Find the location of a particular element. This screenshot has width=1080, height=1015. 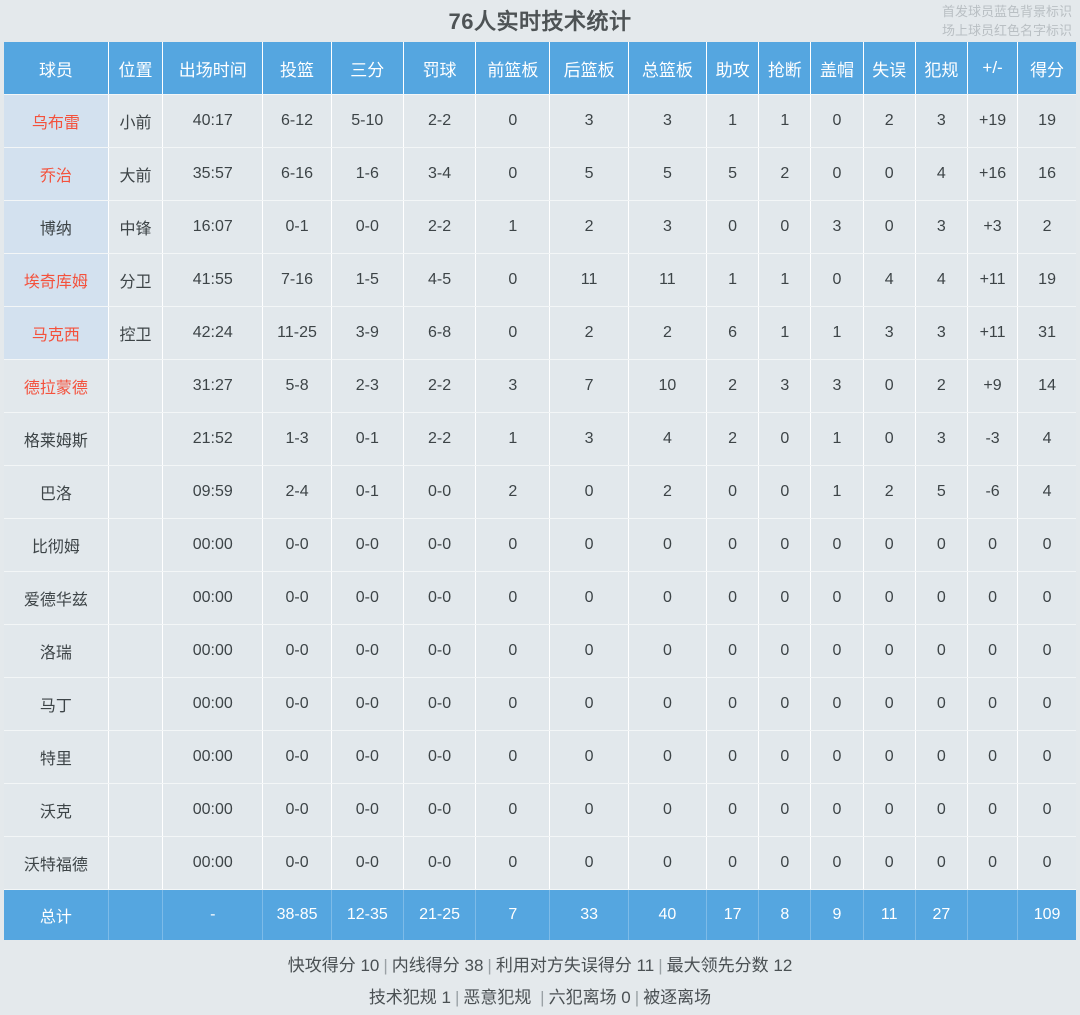

stat-cell-出场时间: 09:59 is located at coordinates (213, 492).